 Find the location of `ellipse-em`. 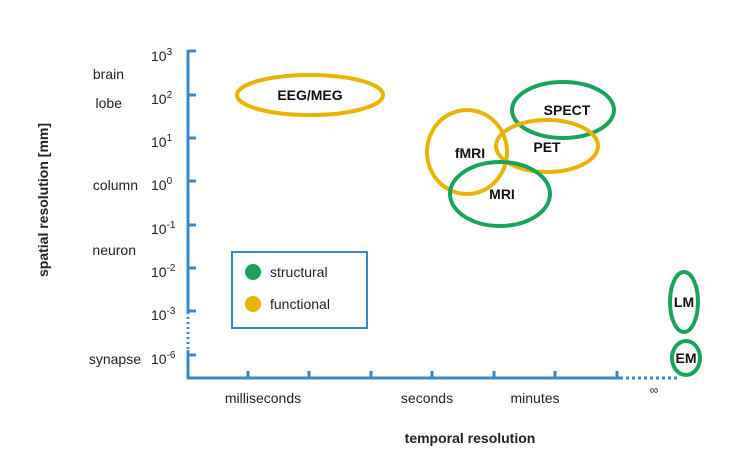

ellipse-em is located at coordinates (686, 358).